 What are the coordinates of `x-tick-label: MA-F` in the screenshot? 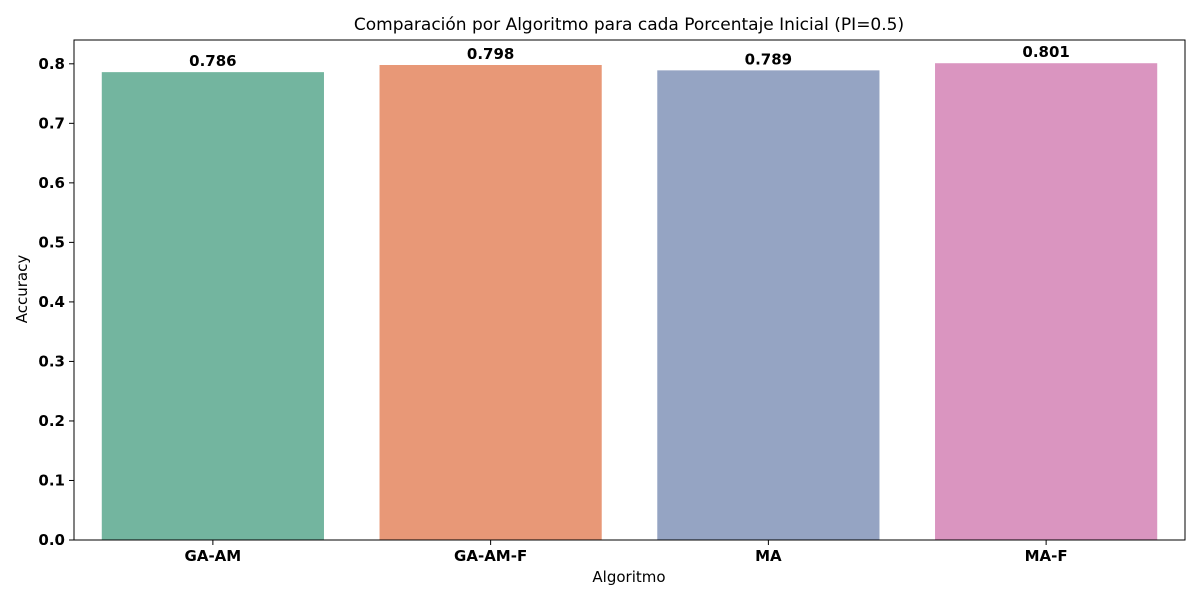 It's located at (1046, 556).